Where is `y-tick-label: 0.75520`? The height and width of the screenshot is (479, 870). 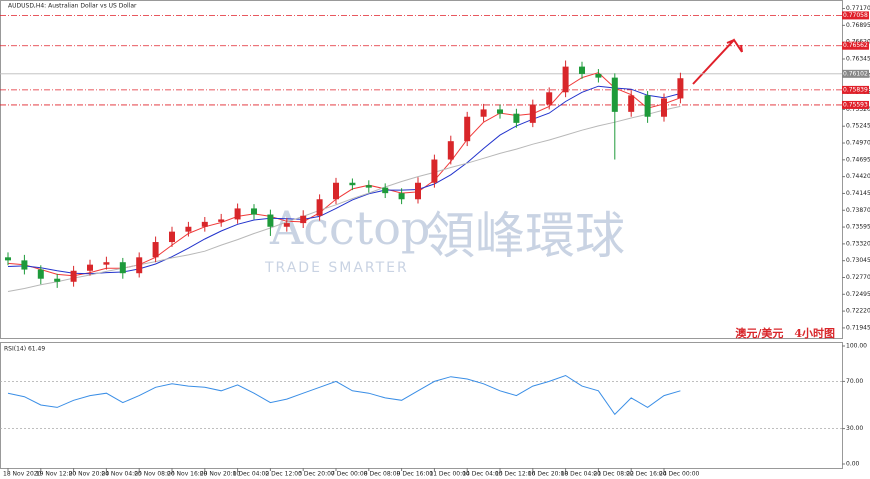 y-tick-label: 0.75520 is located at coordinates (858, 109).